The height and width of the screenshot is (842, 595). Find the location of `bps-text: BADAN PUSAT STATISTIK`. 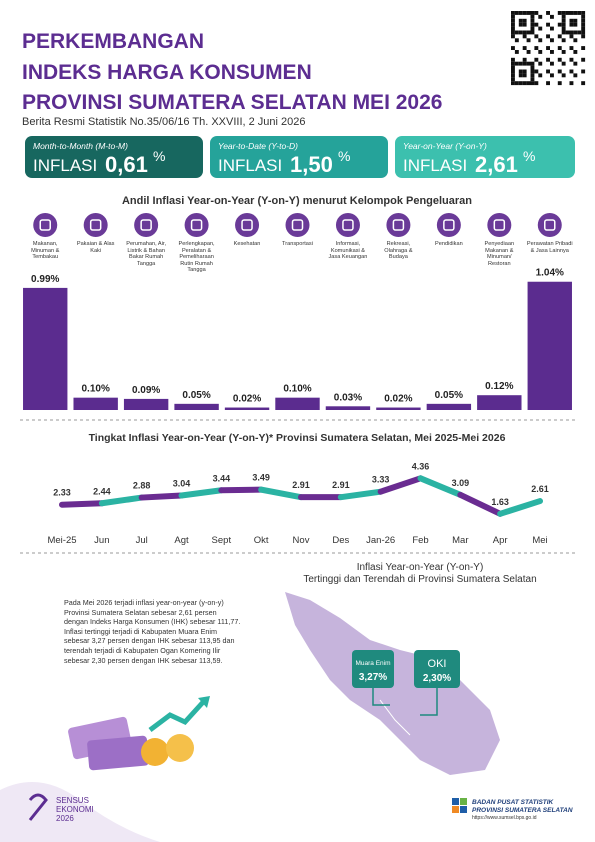

bps-text: BADAN PUSAT STATISTIK is located at coordinates (513, 802).